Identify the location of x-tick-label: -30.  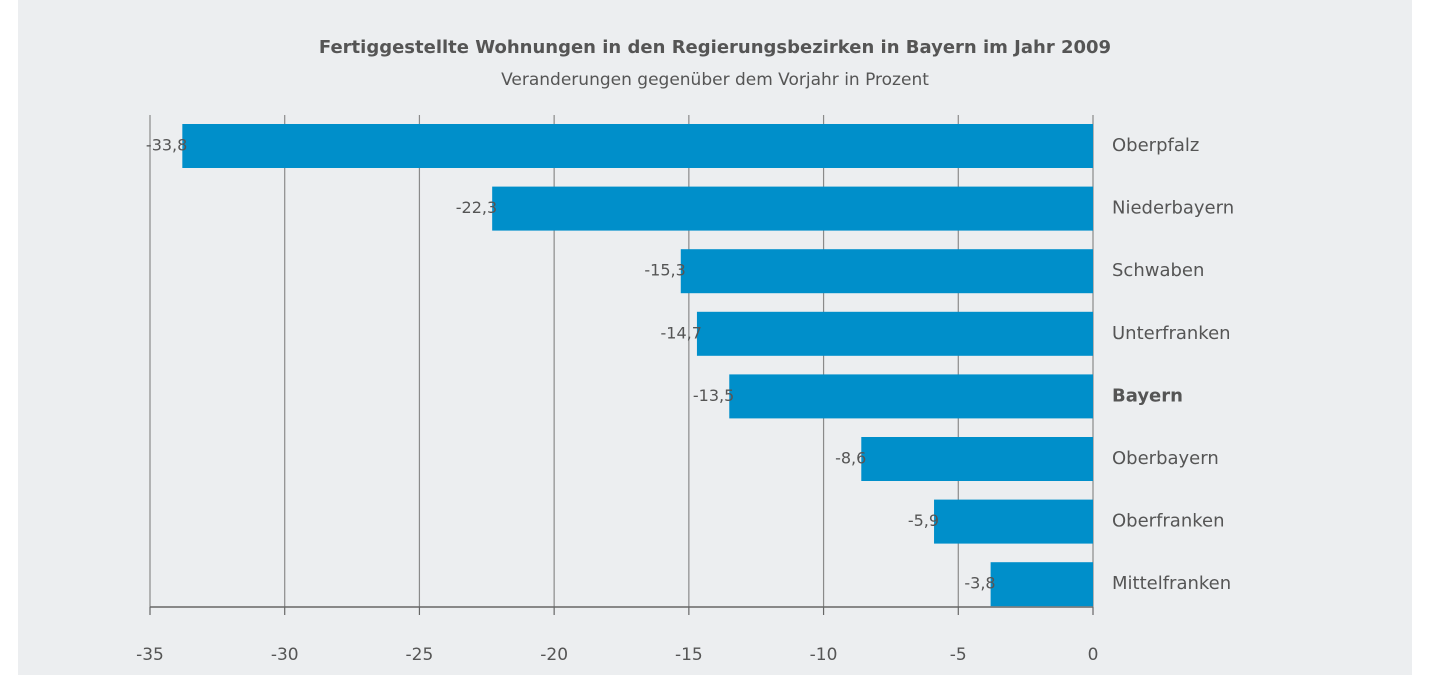
(285, 655).